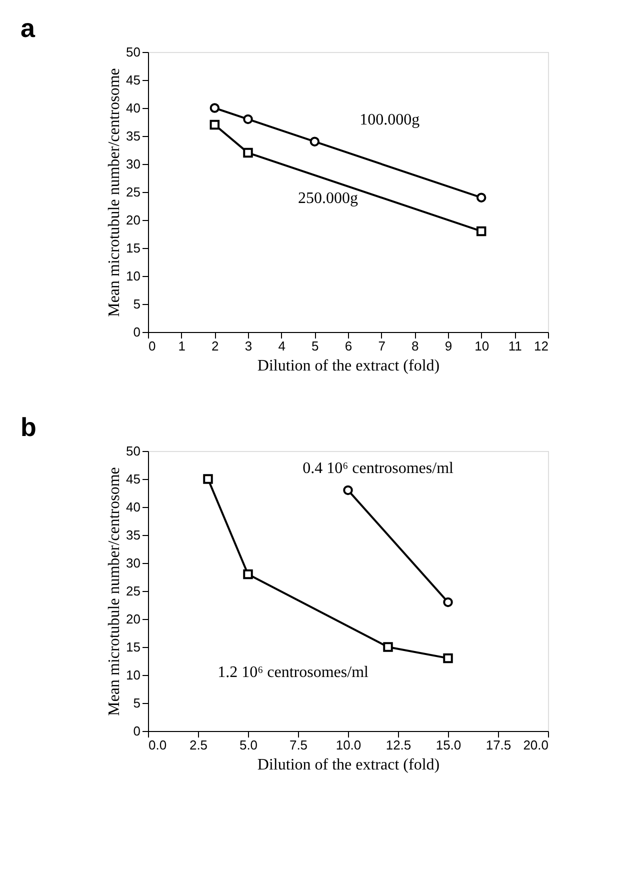 The image size is (633, 878). I want to click on x-tick-label: 9, so click(448, 346).